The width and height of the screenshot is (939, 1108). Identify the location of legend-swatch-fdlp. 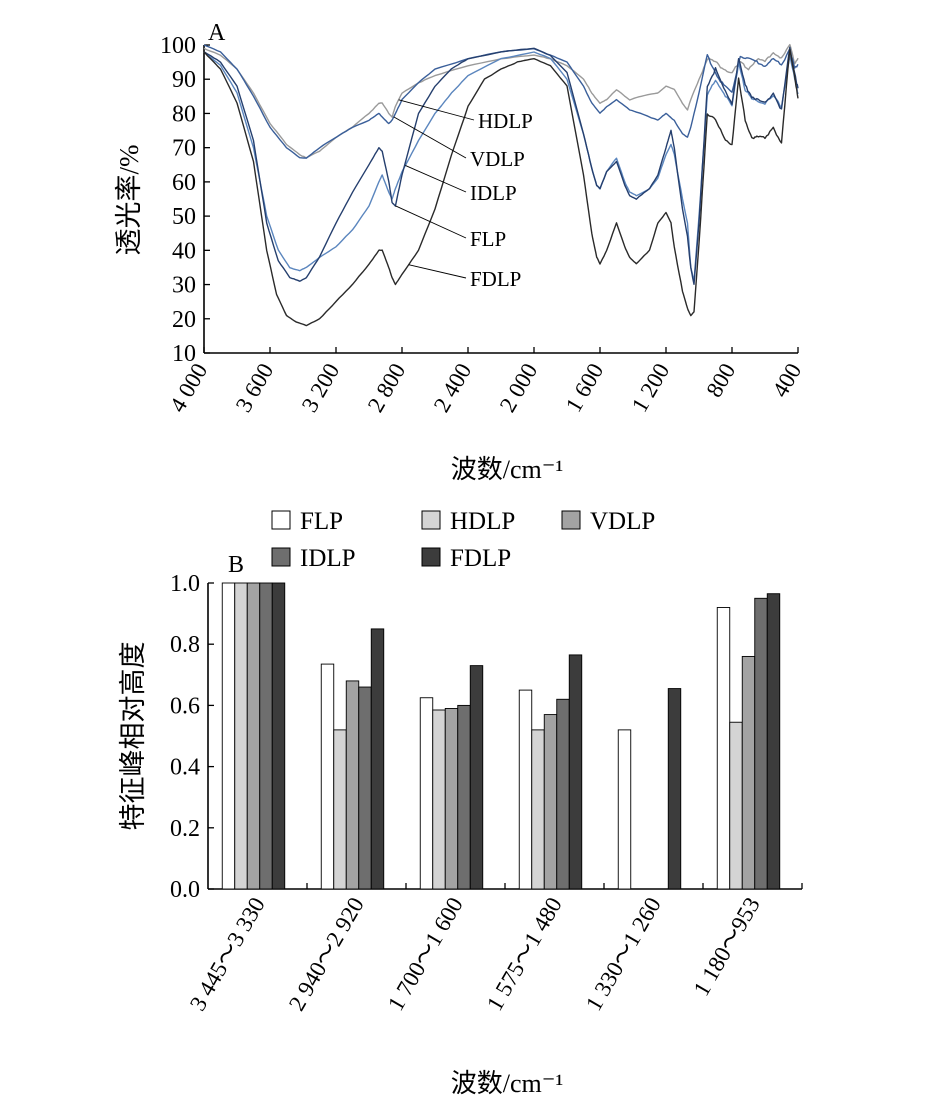
(431, 557).